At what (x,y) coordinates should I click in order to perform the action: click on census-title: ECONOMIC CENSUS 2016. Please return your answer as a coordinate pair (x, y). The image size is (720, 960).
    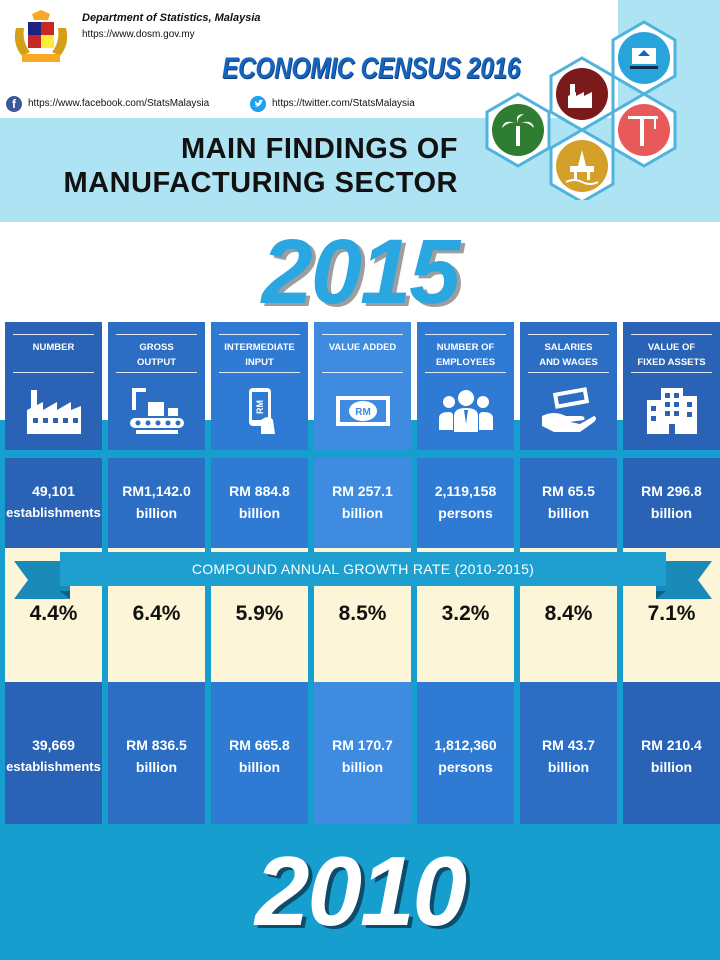
    Looking at the image, I should click on (371, 68).